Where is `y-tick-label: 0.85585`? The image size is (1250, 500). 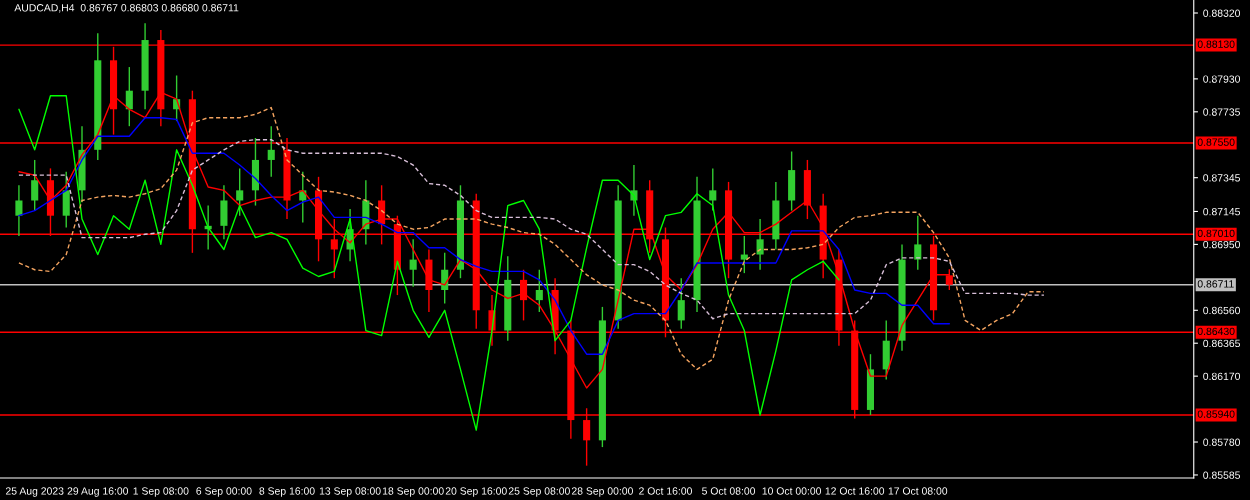 y-tick-label: 0.85585 is located at coordinates (1221, 475).